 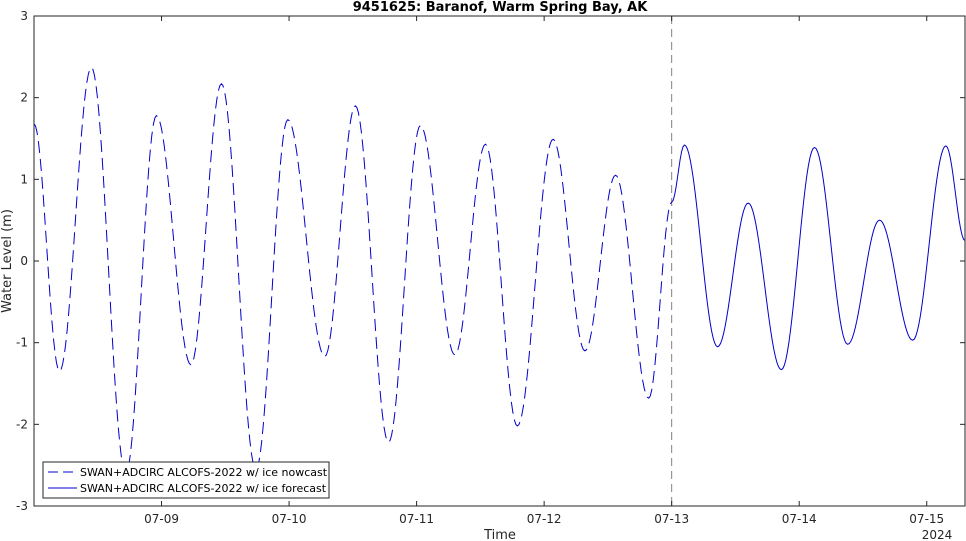 I want to click on y-axis-label: Water Level (m), so click(x=7, y=261).